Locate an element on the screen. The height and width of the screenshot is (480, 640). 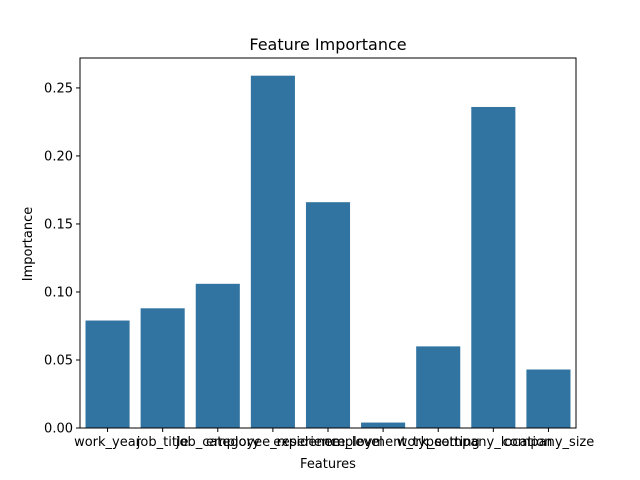
x-tick-label: employee_residence is located at coordinates (273, 442).